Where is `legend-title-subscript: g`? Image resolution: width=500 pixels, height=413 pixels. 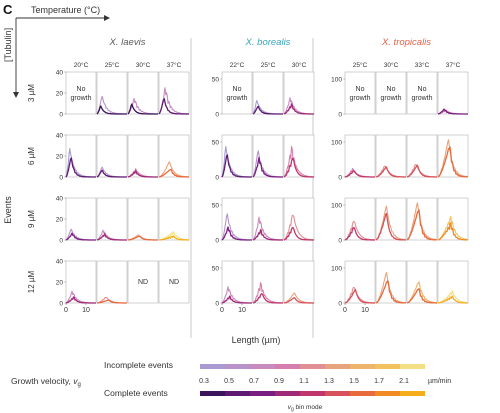 legend-title-subscript: g is located at coordinates (78, 385).